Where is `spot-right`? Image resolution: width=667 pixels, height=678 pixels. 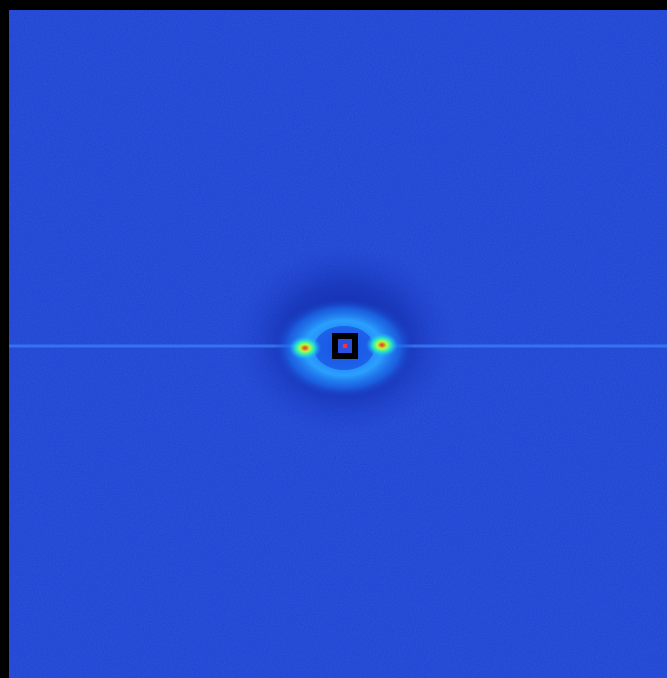
spot-right is located at coordinates (382, 345).